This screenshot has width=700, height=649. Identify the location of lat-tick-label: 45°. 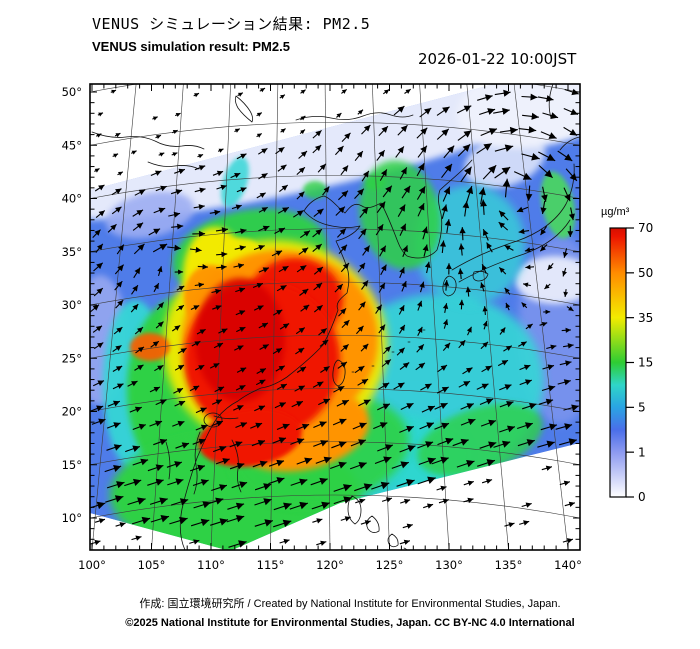
(72, 145).